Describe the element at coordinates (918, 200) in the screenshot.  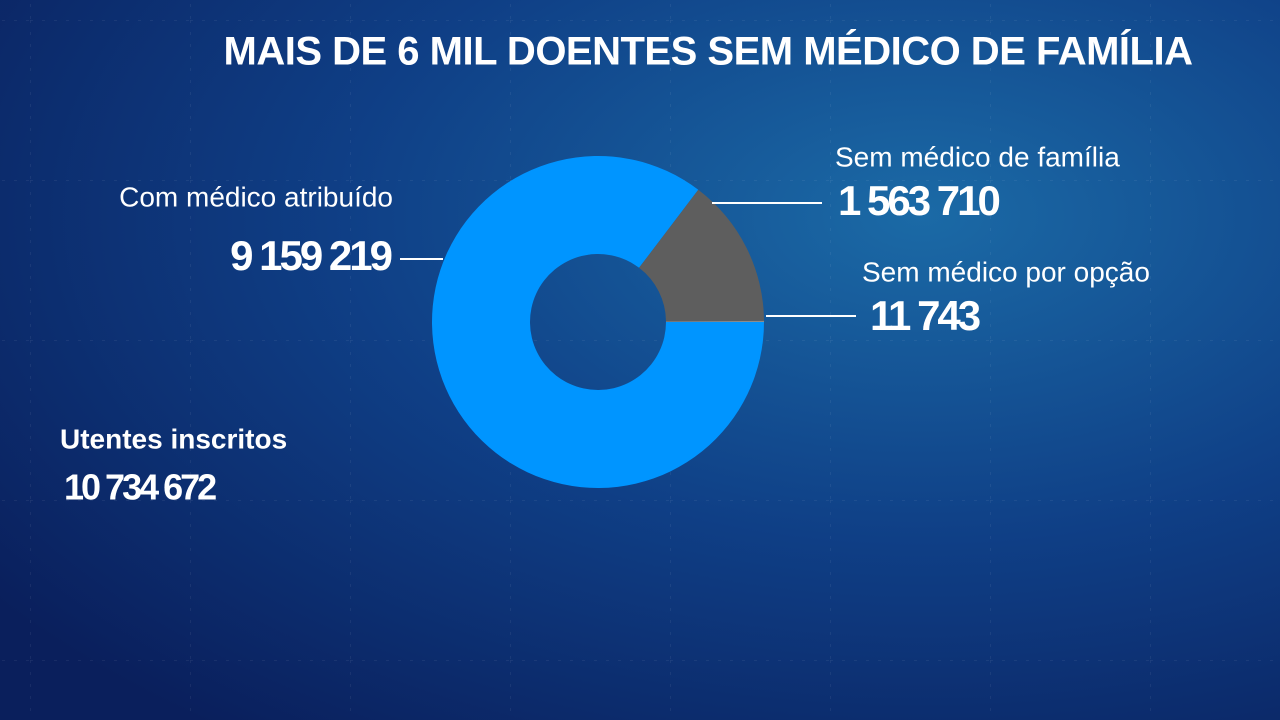
I see `segment-value: 1 563 710` at that location.